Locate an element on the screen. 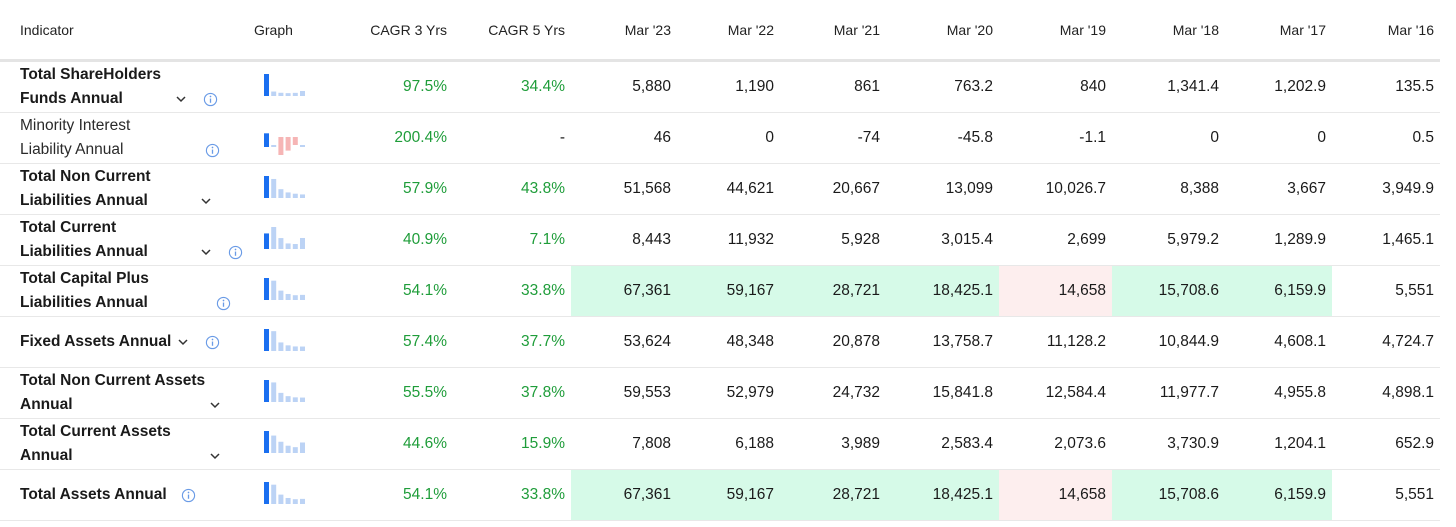  indicator-label: Total Non Current is located at coordinates (85, 176).